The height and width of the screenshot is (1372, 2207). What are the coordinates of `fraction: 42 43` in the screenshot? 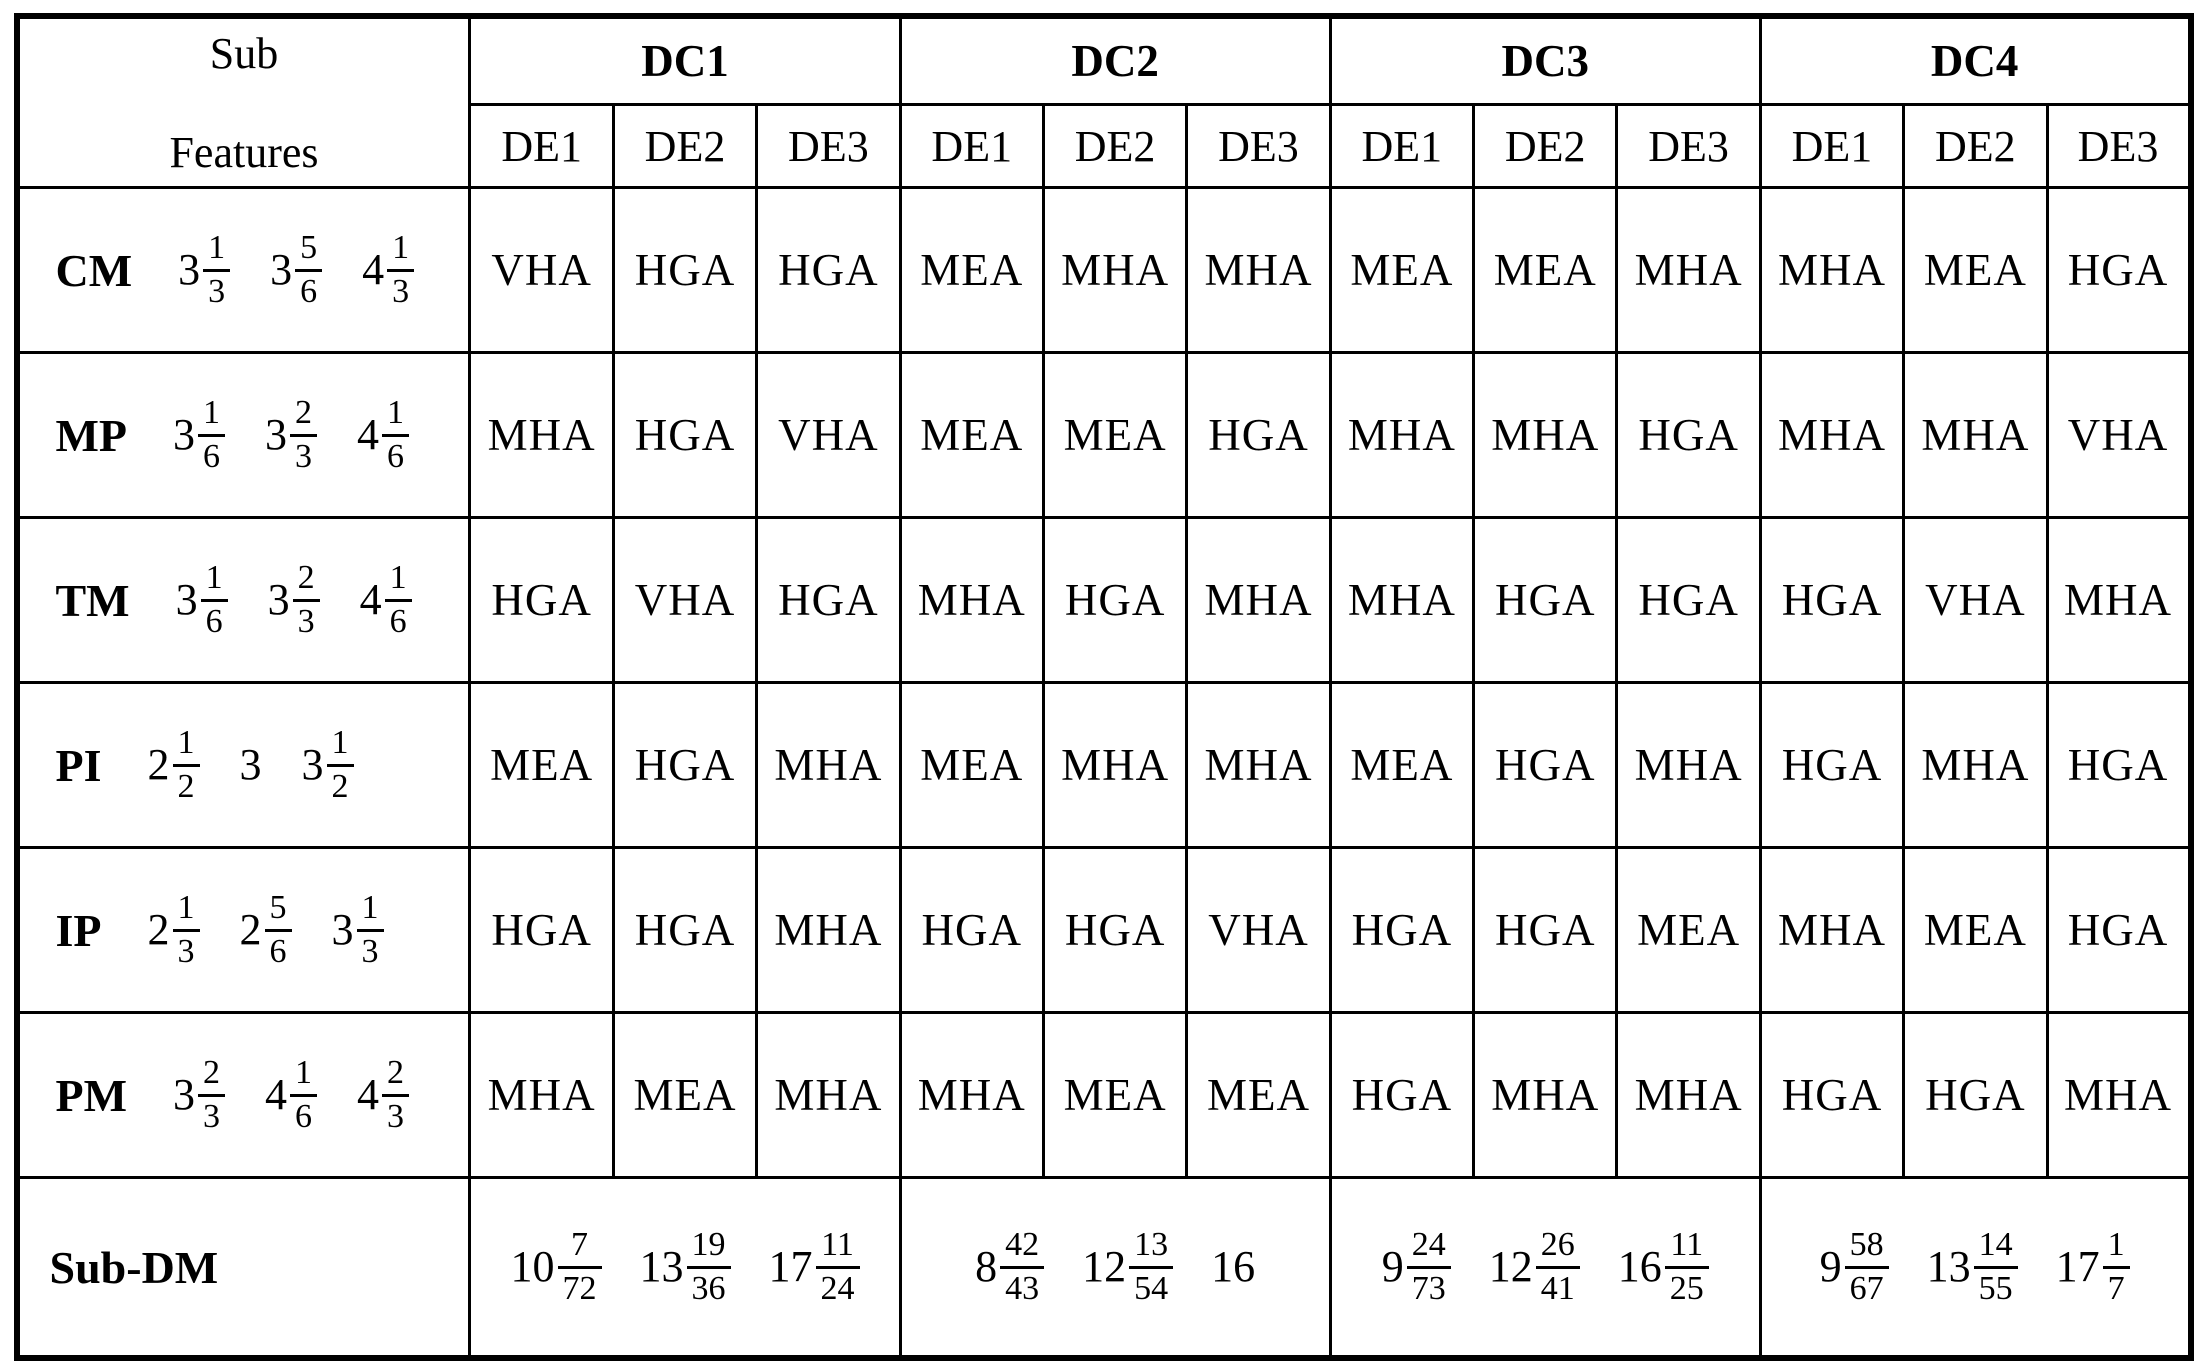 It's located at (1022, 1266).